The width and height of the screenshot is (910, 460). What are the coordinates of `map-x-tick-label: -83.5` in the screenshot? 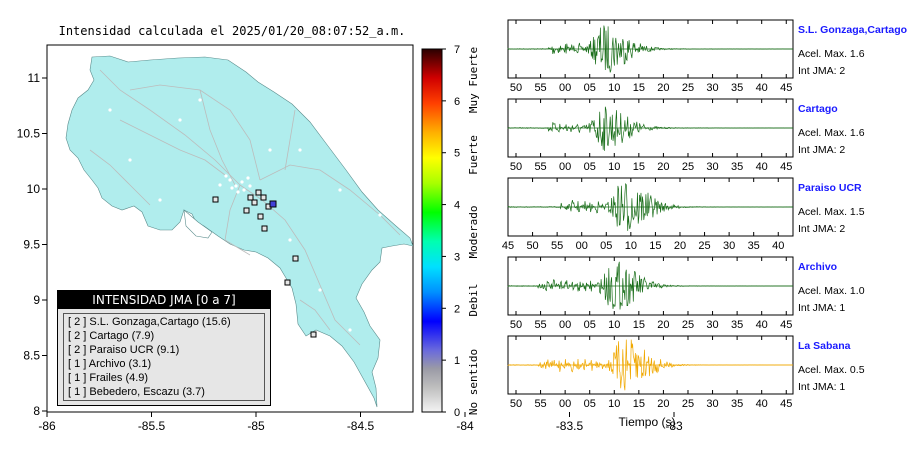 It's located at (570, 426).